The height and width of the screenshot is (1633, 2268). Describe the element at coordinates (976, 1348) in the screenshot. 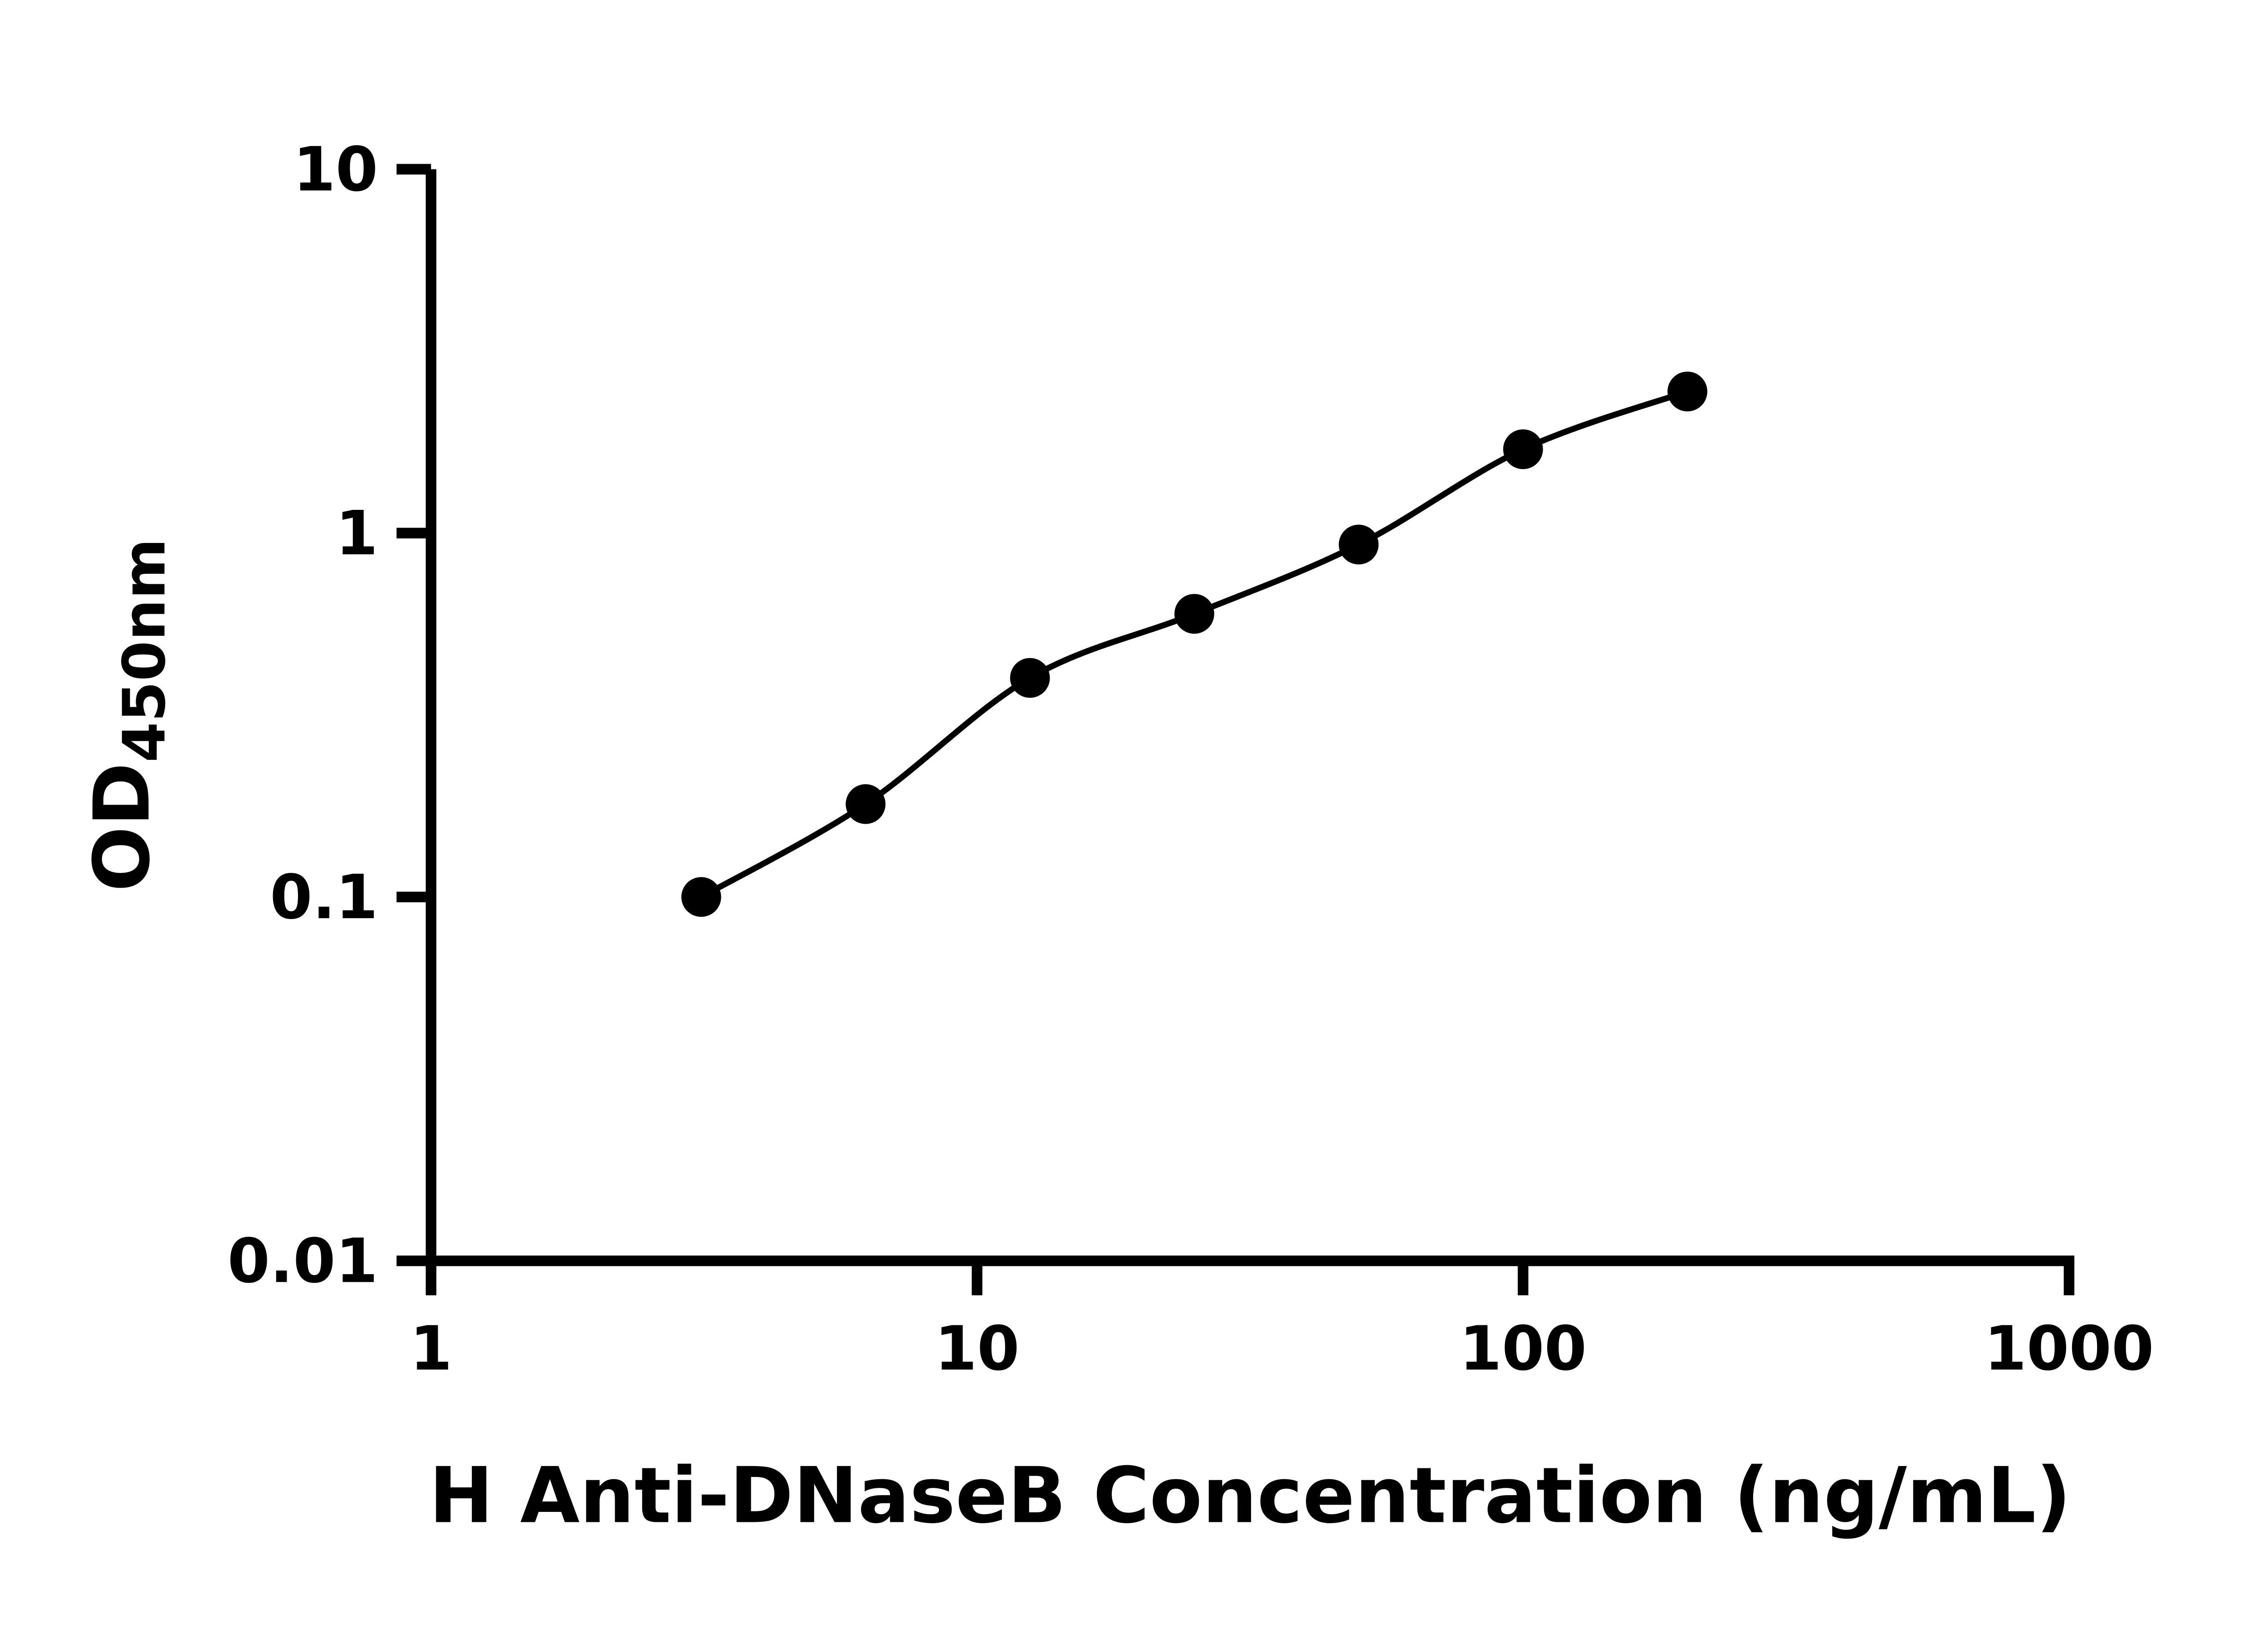

I see `x-tick-label: 10` at that location.